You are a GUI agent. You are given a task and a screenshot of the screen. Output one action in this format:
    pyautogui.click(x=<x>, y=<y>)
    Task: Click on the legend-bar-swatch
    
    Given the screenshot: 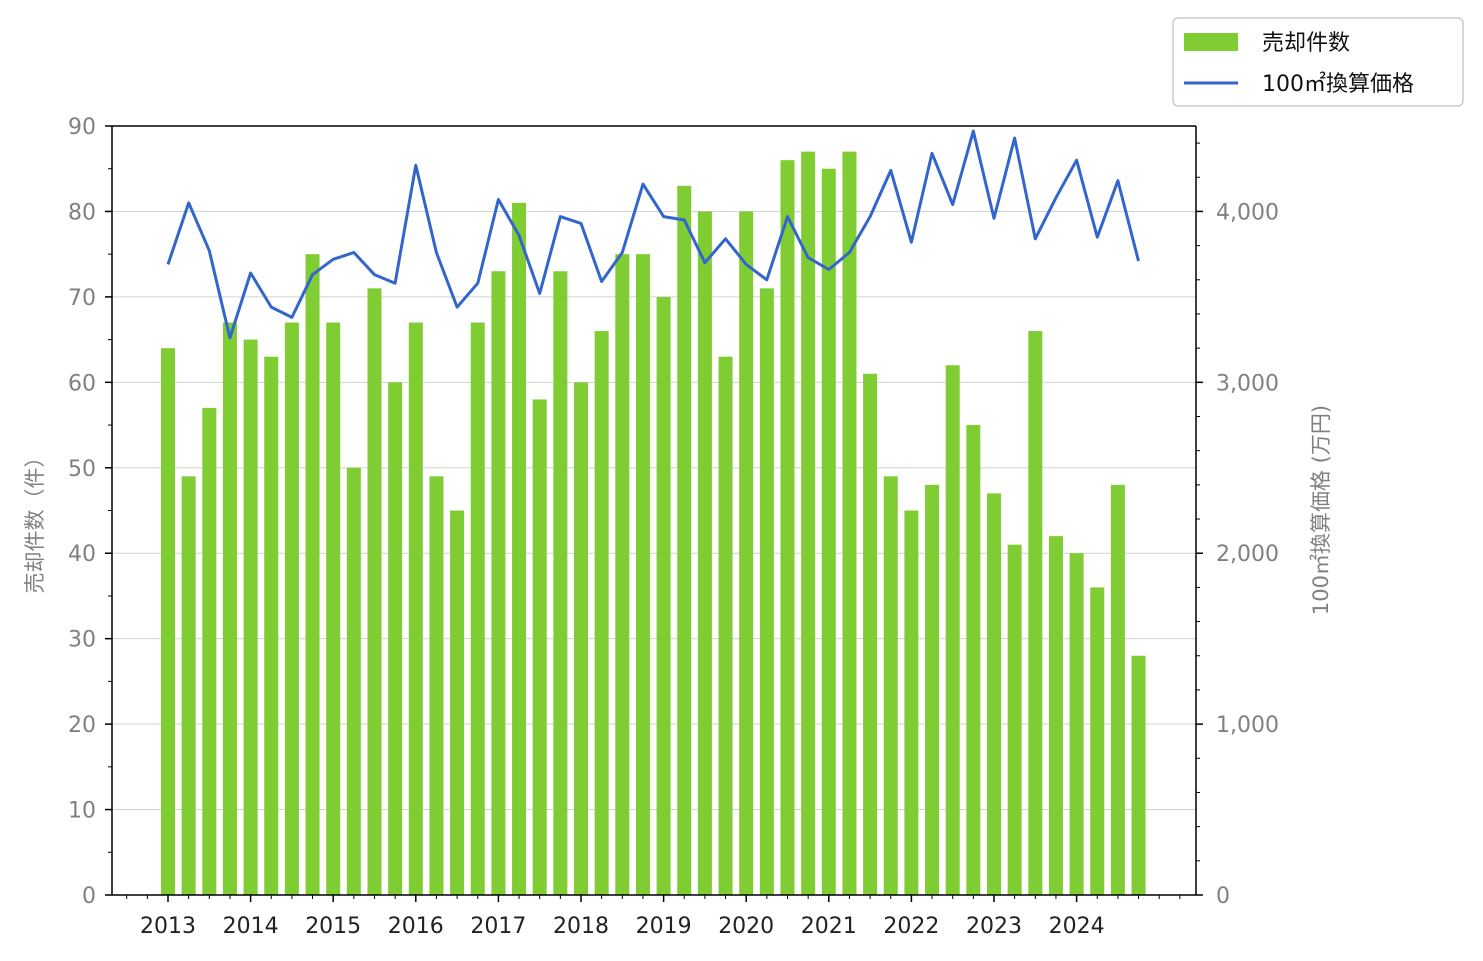 What is the action you would take?
    pyautogui.click(x=1211, y=42)
    